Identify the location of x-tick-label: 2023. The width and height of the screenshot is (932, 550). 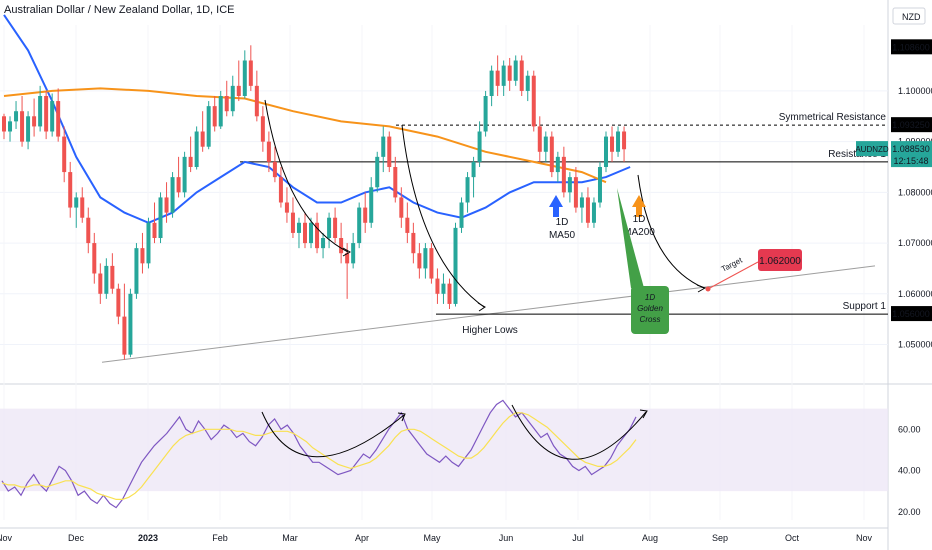
(148, 538).